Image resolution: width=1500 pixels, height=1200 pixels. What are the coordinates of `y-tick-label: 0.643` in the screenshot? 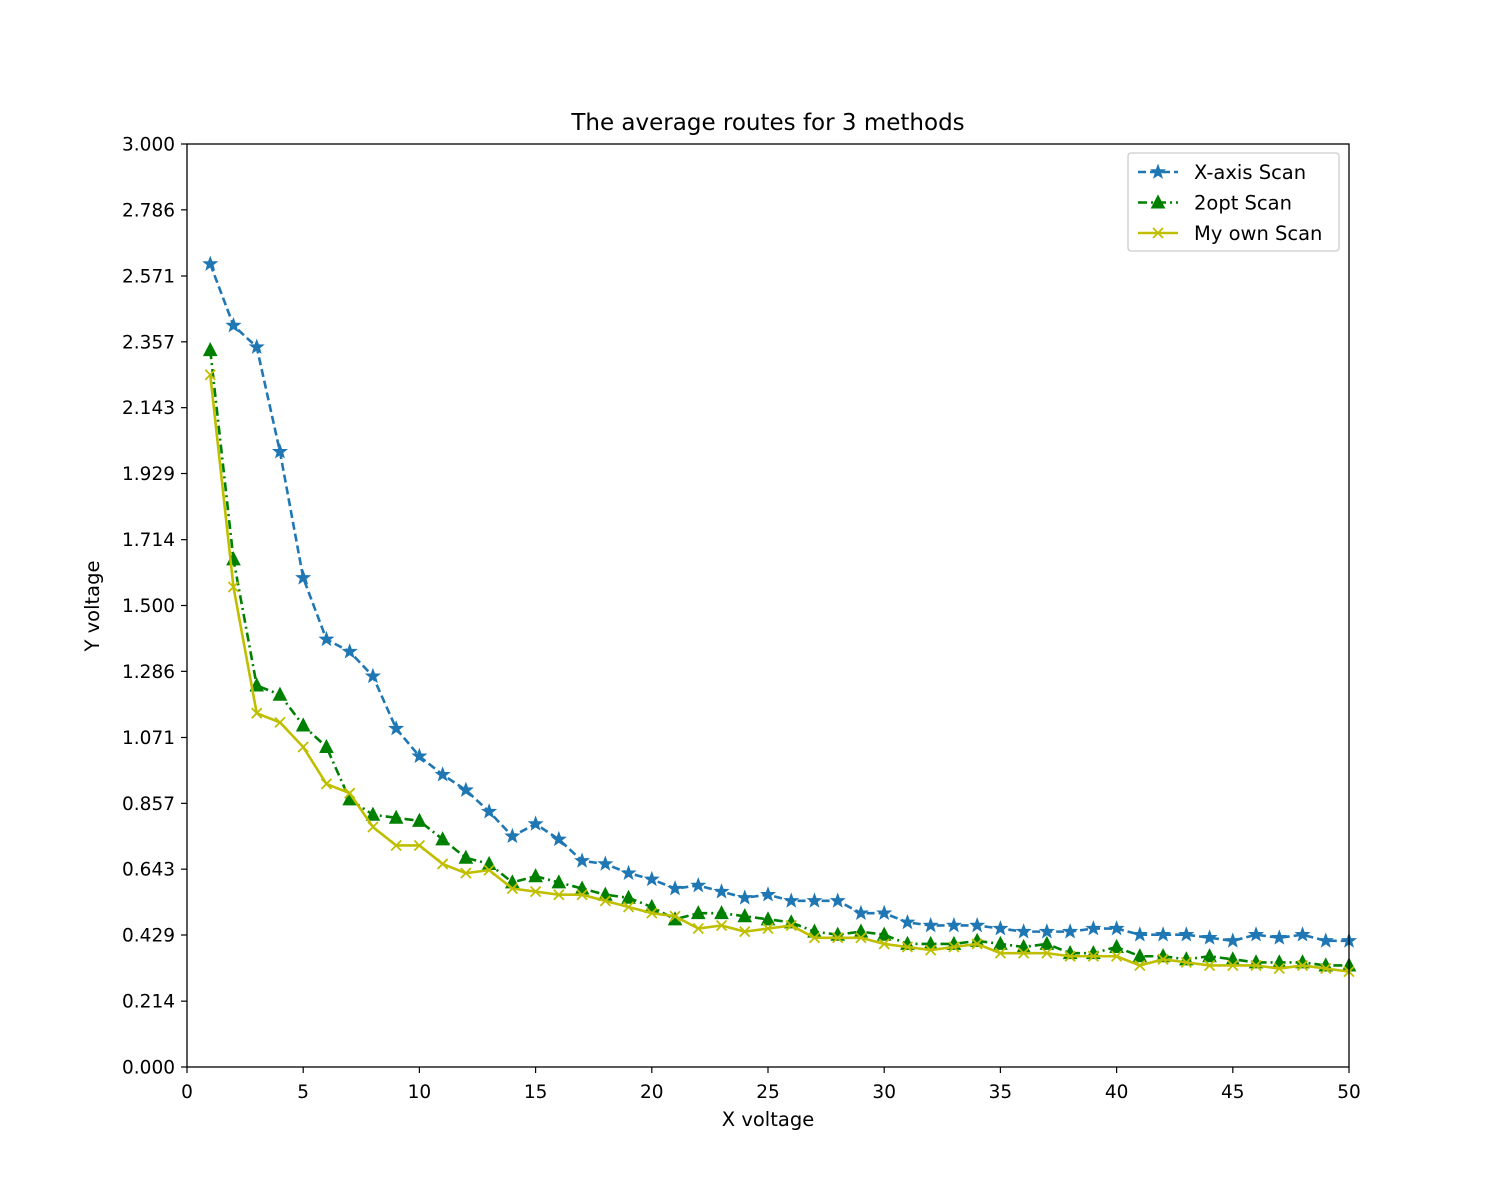 It's located at (148, 870).